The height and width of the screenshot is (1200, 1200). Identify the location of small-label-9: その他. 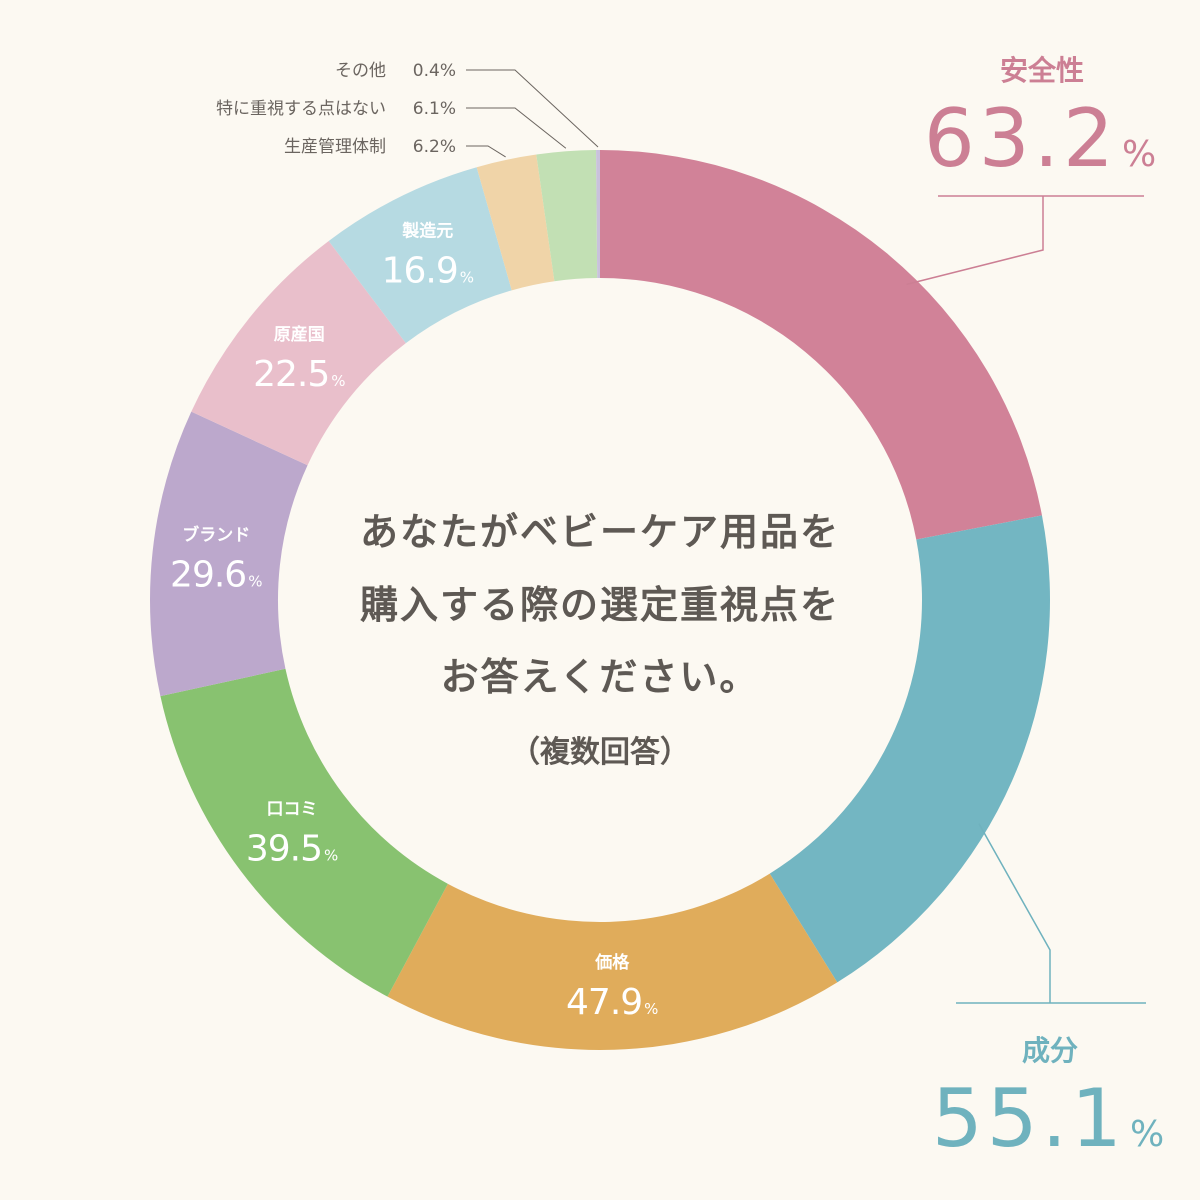
(360, 71).